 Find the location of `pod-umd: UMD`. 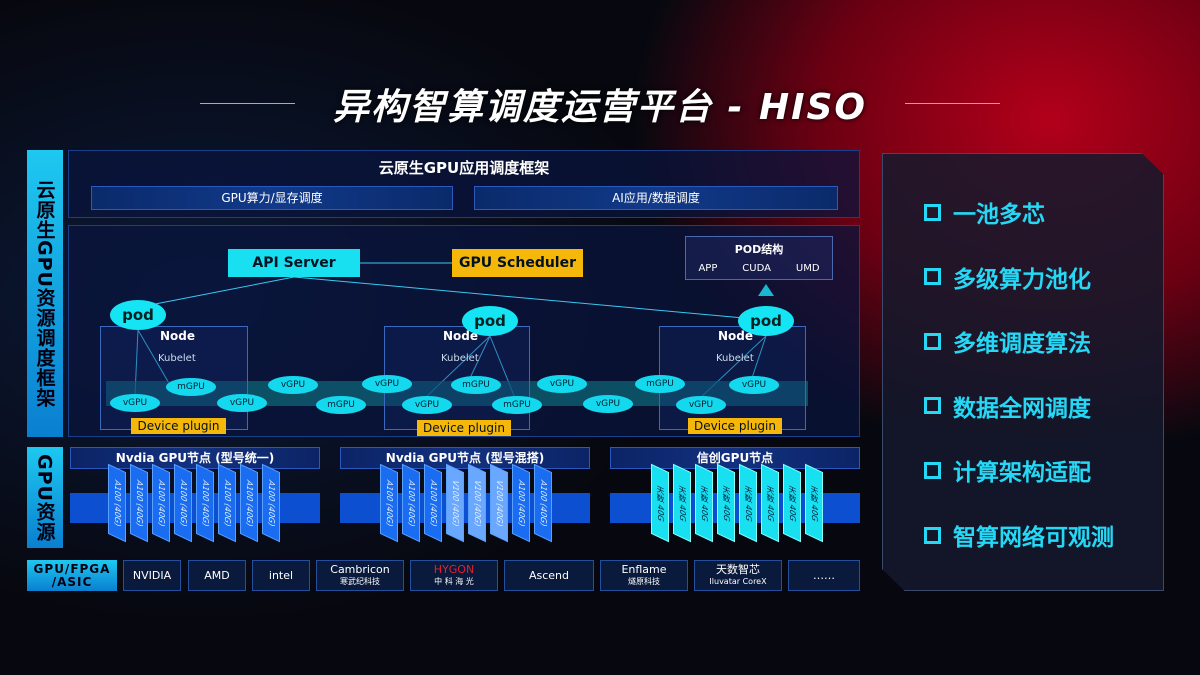

pod-umd: UMD is located at coordinates (807, 268).